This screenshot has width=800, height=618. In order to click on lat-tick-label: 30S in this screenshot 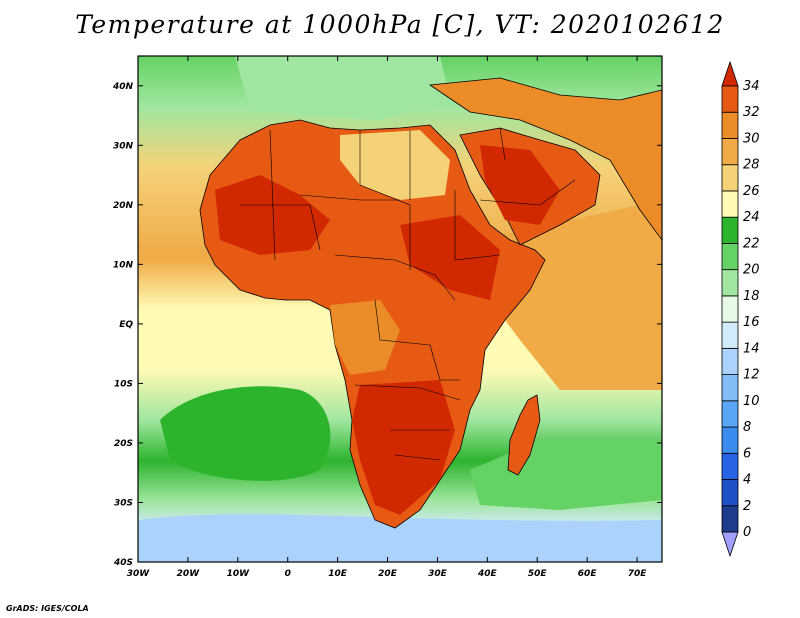, I will do `click(123, 503)`.